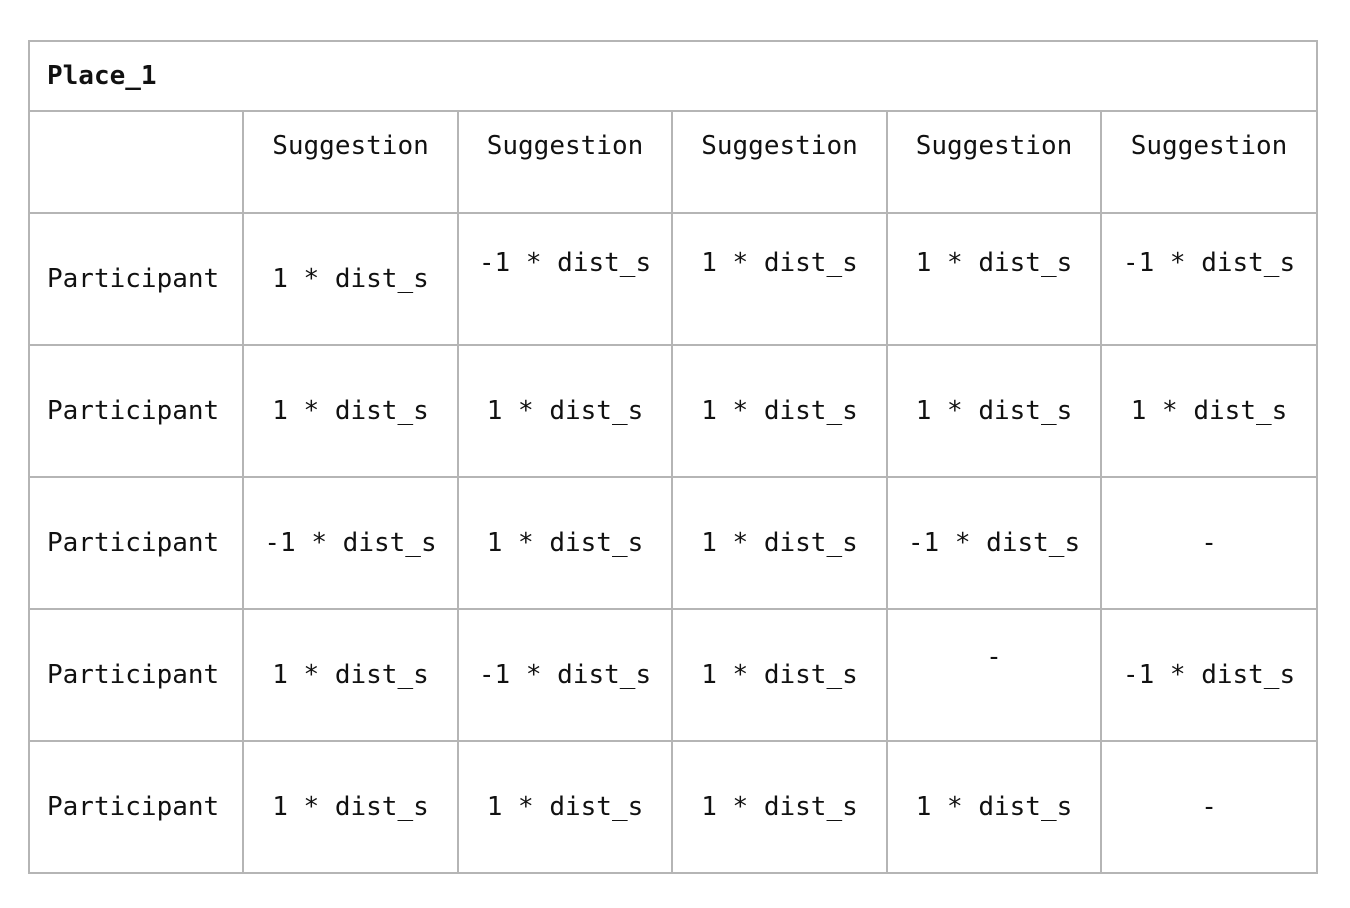  I want to click on table-title-row: Place_1, so click(673, 76).